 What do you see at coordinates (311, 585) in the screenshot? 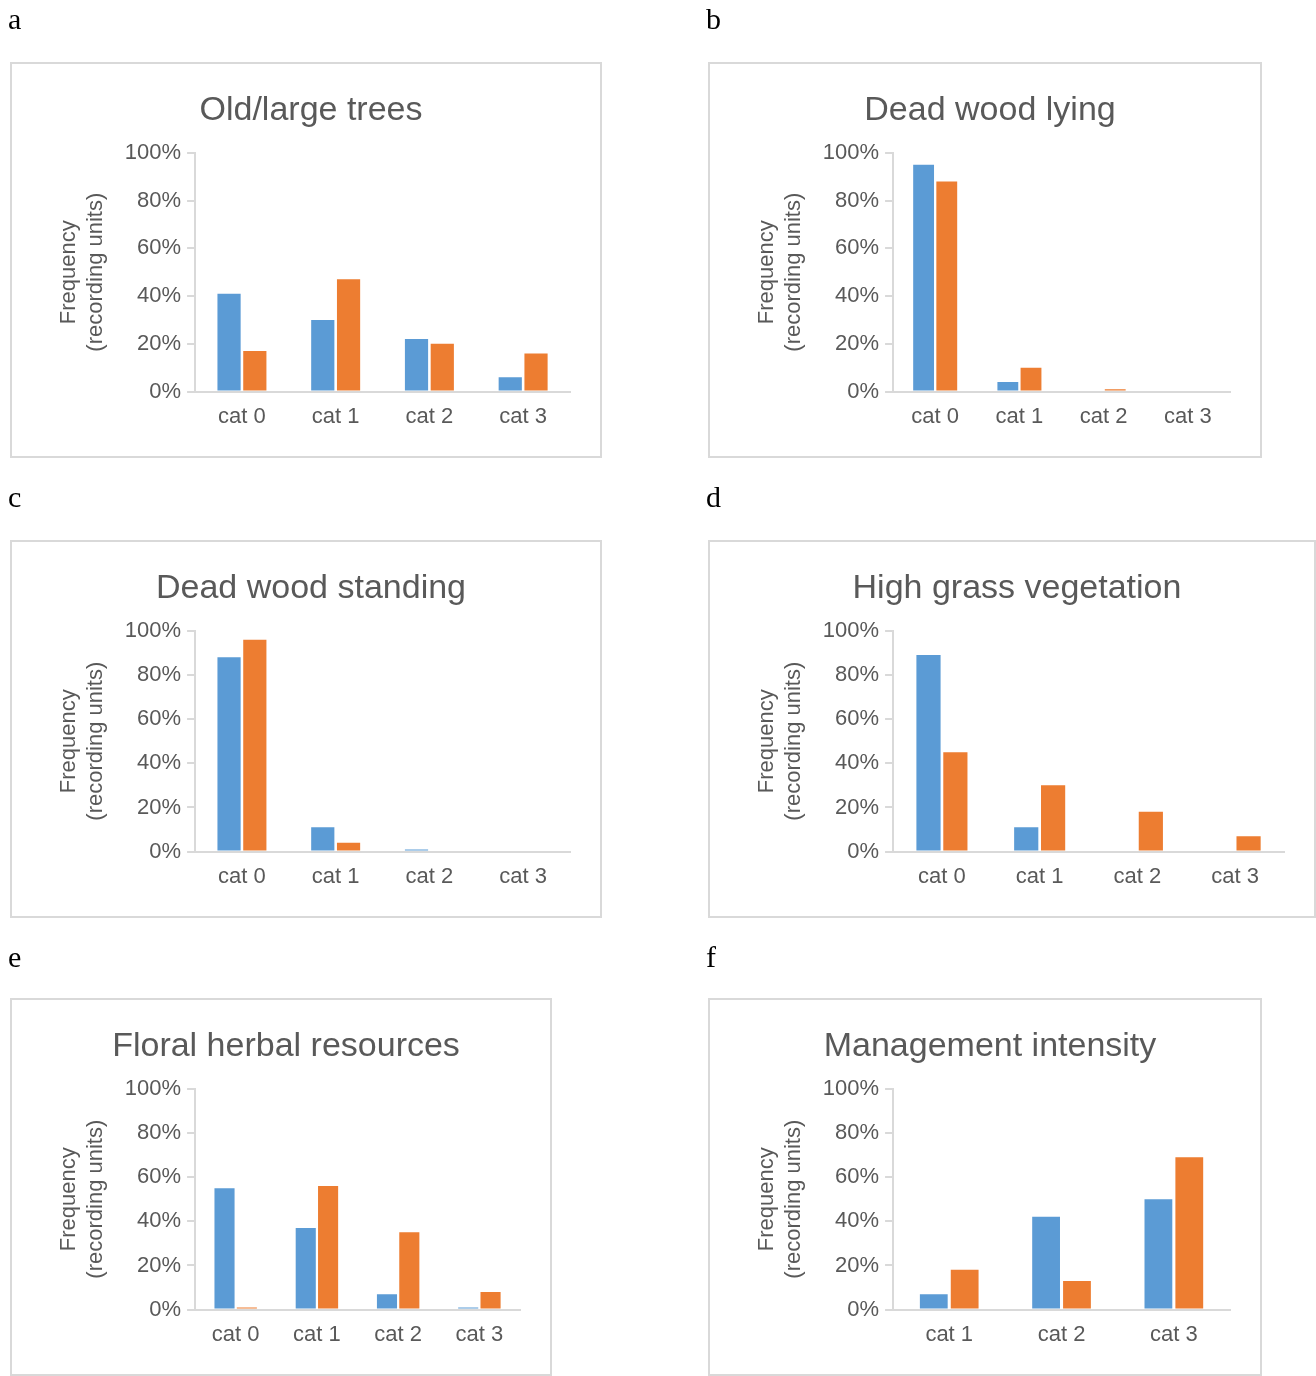
I see `chart-title: Dead wood standing` at bounding box center [311, 585].